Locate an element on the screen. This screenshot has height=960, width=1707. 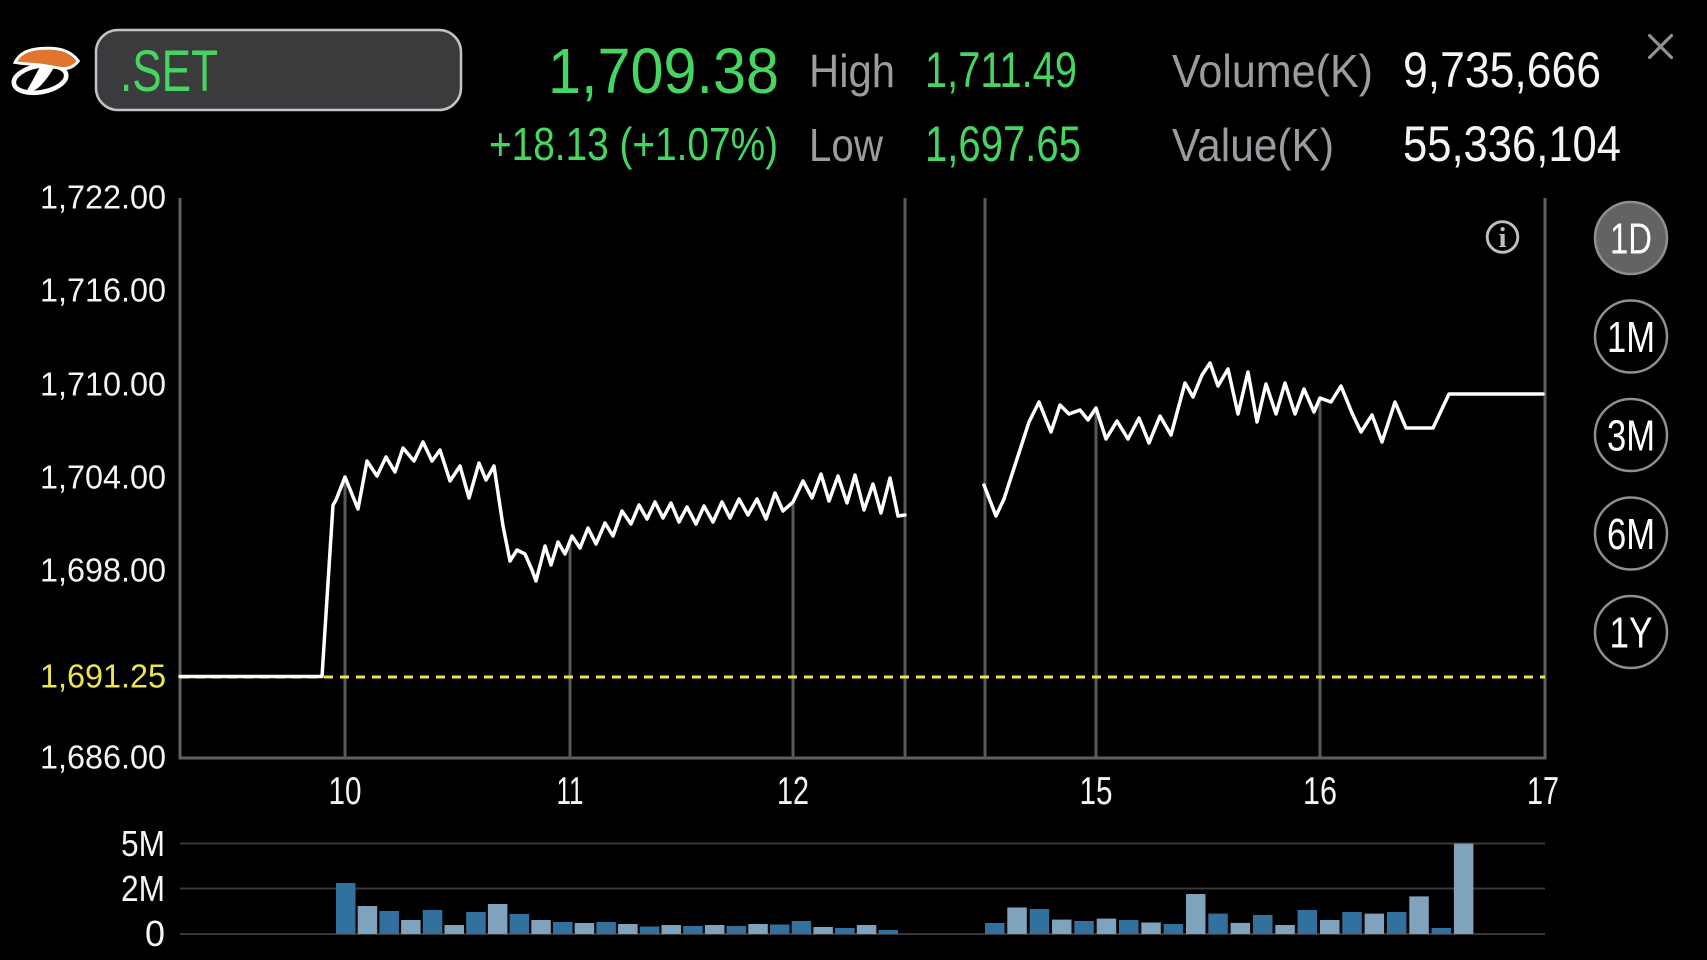
svg-text: 1D is located at coordinates (1631, 239).